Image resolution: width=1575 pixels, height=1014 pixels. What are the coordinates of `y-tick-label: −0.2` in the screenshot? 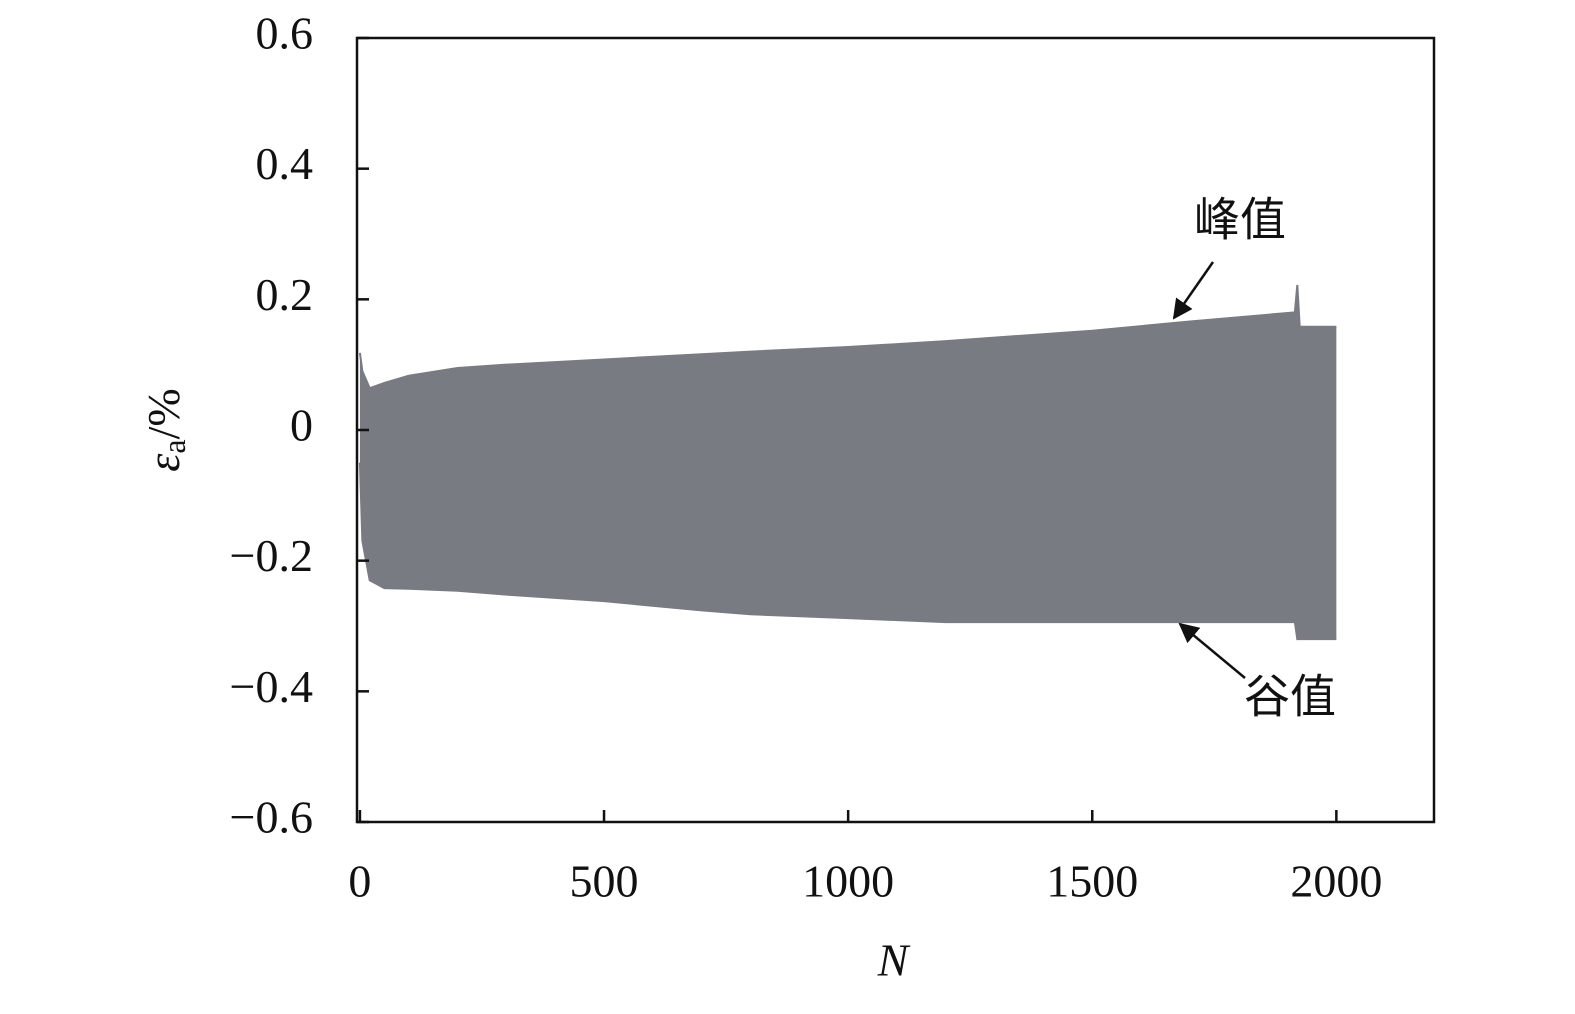 It's located at (271, 555).